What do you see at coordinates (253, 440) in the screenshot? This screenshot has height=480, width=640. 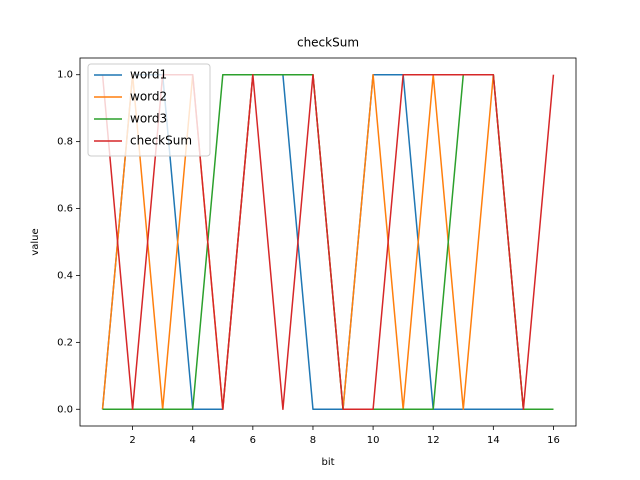 I see `x-tick-label: 6` at bounding box center [253, 440].